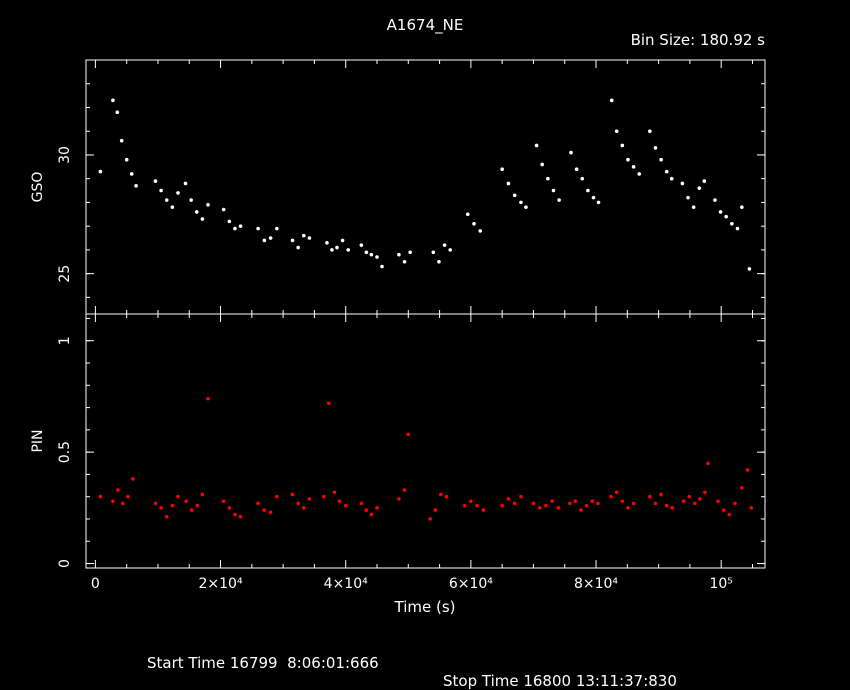 The width and height of the screenshot is (850, 690). What do you see at coordinates (65, 452) in the screenshot?
I see `y-tick-label: 0.5` at bounding box center [65, 452].